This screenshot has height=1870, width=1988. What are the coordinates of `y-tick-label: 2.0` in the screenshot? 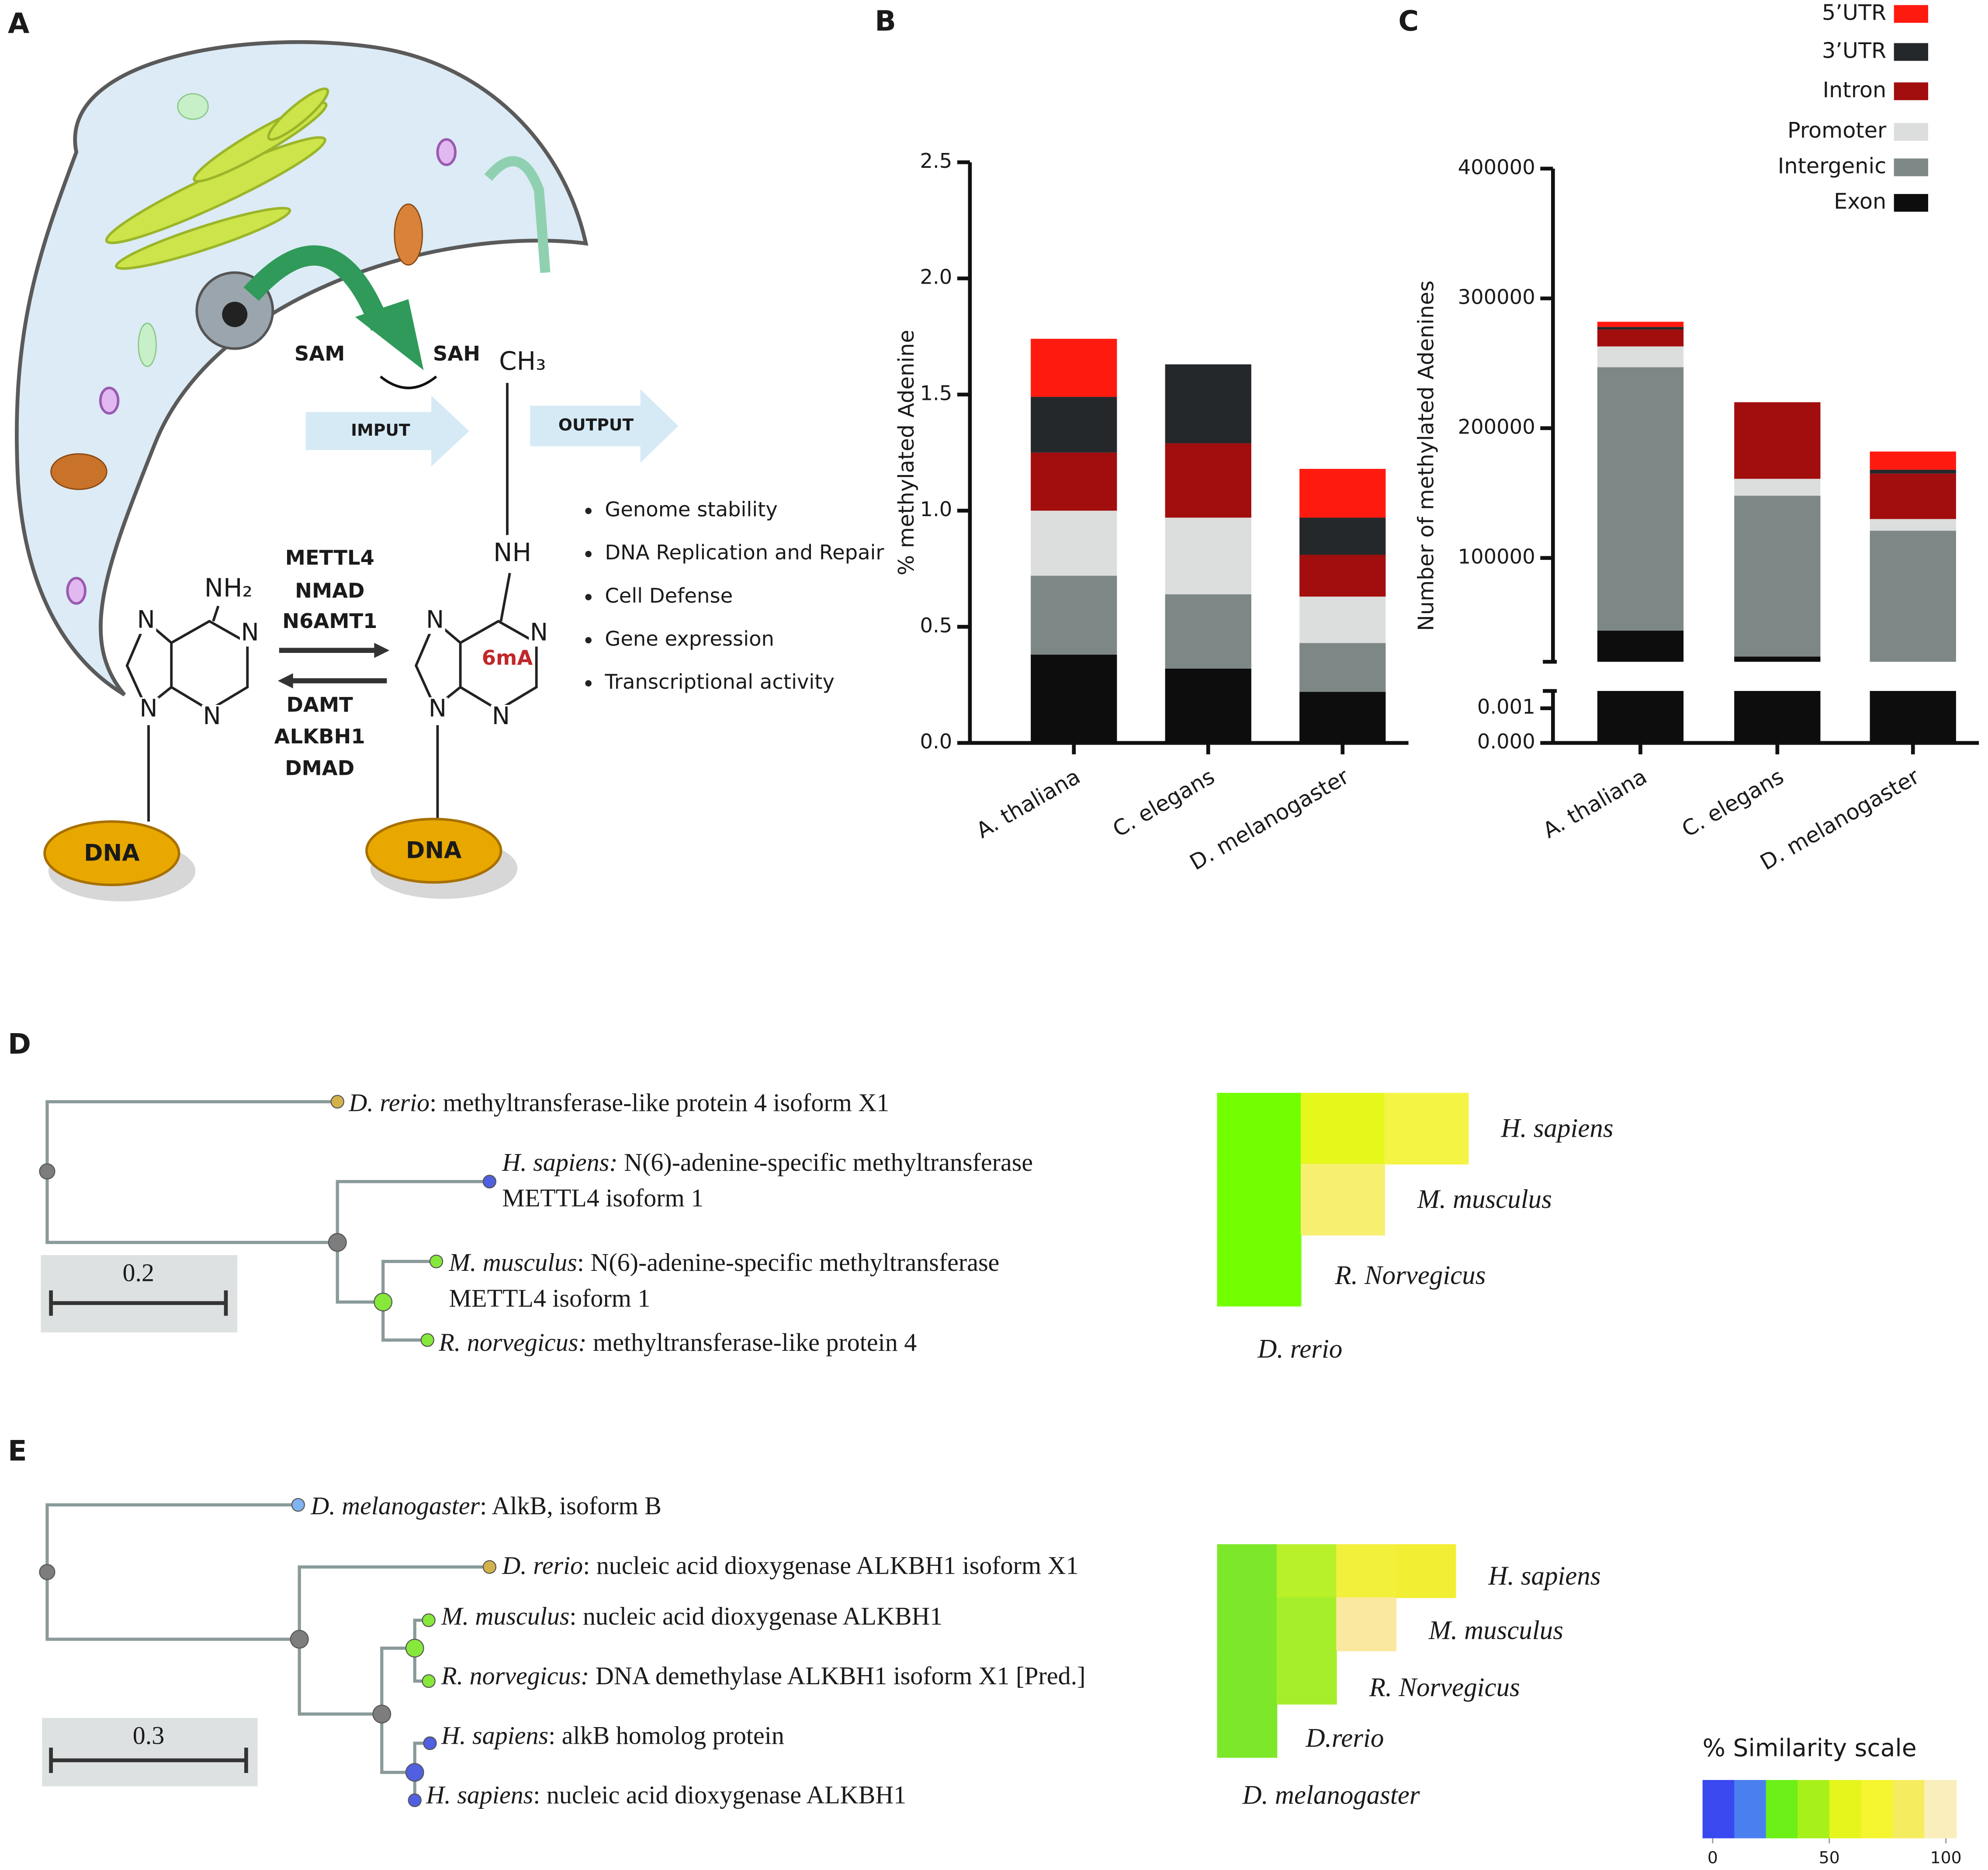 It's located at (936, 277).